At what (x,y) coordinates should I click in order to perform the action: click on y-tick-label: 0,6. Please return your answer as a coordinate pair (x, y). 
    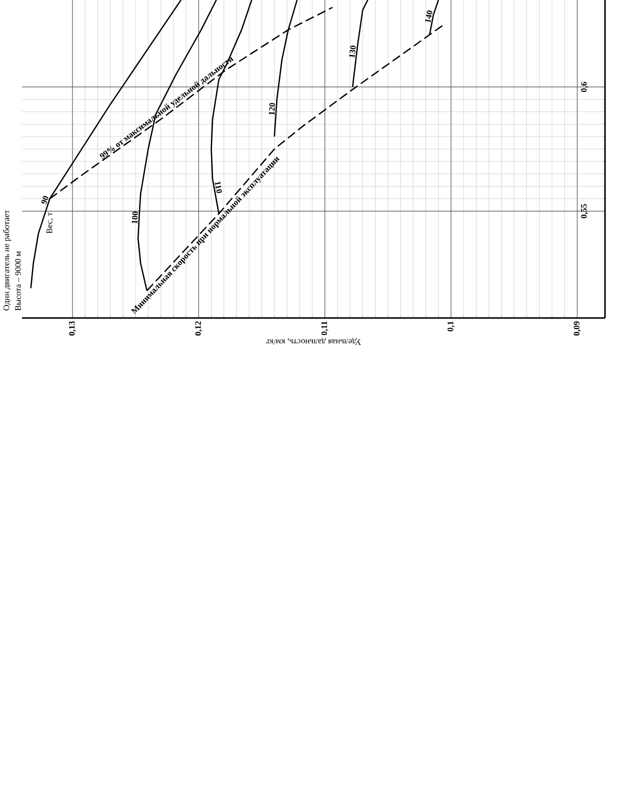
    Looking at the image, I should click on (584, 87).